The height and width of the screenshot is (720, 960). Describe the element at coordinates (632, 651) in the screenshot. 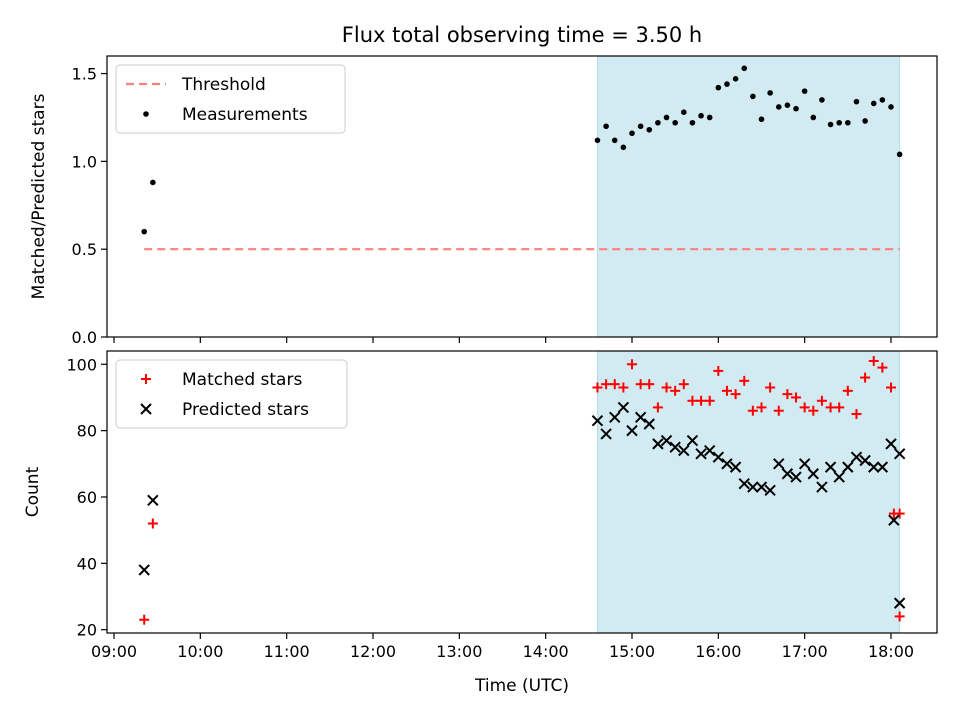

I see `x-tick-label: 15:00` at that location.